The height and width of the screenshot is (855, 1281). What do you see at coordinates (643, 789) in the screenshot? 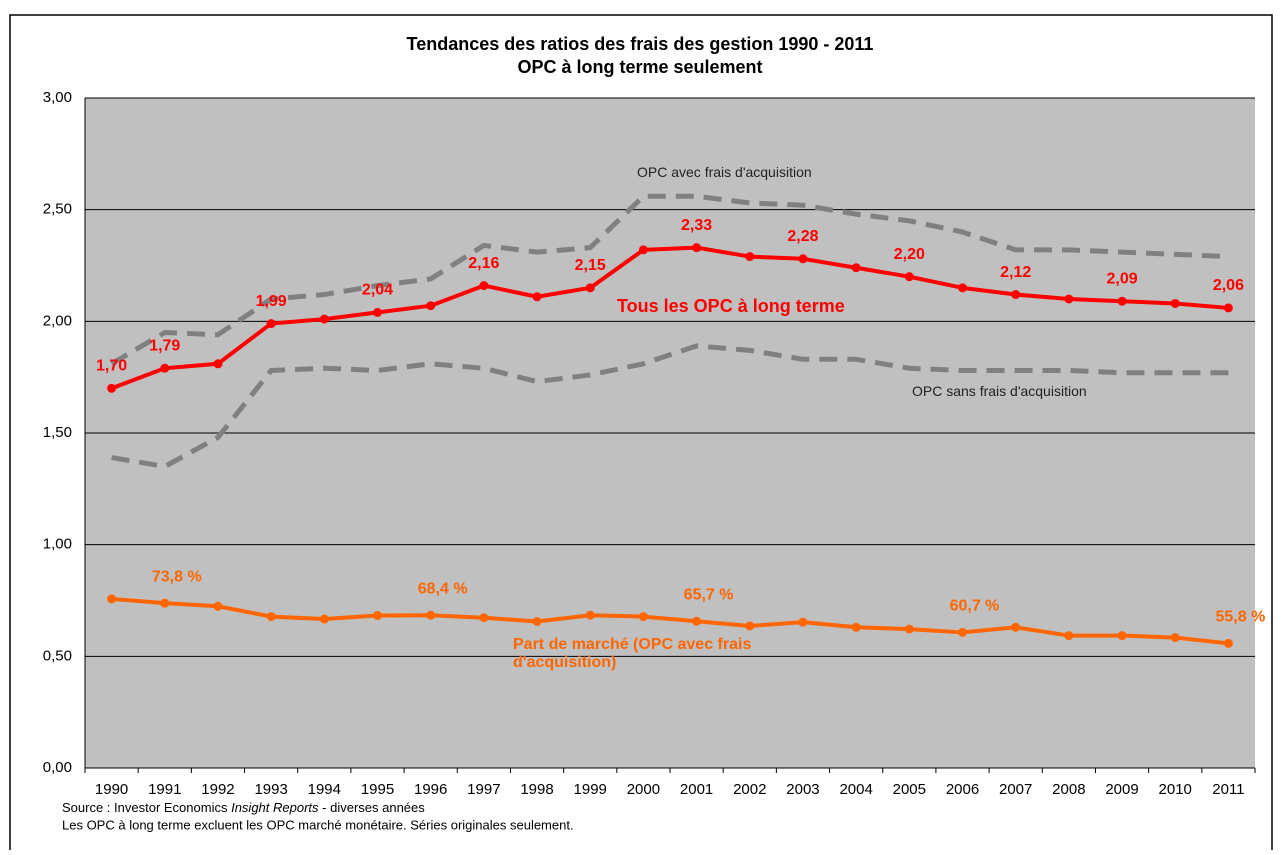
I see `x-tick-label: 2000` at bounding box center [643, 789].